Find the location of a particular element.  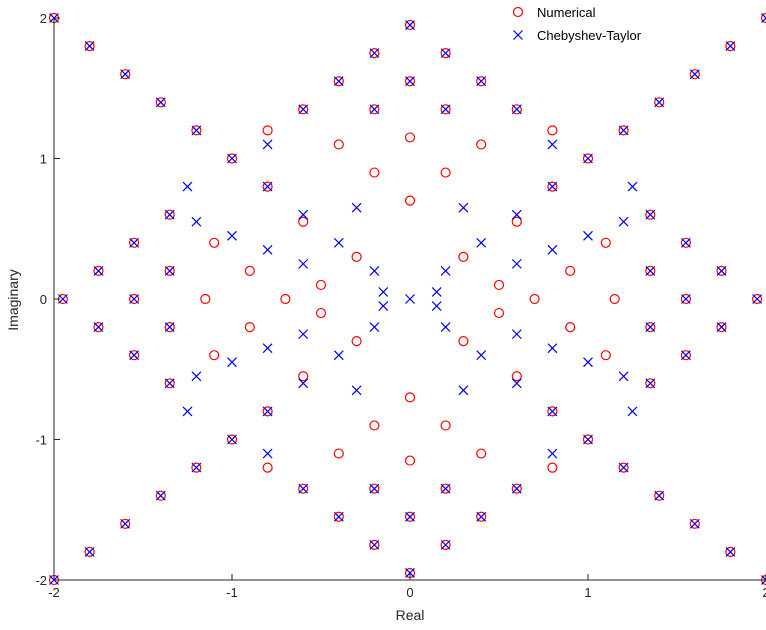

x-tick-label: 1 is located at coordinates (587, 592).